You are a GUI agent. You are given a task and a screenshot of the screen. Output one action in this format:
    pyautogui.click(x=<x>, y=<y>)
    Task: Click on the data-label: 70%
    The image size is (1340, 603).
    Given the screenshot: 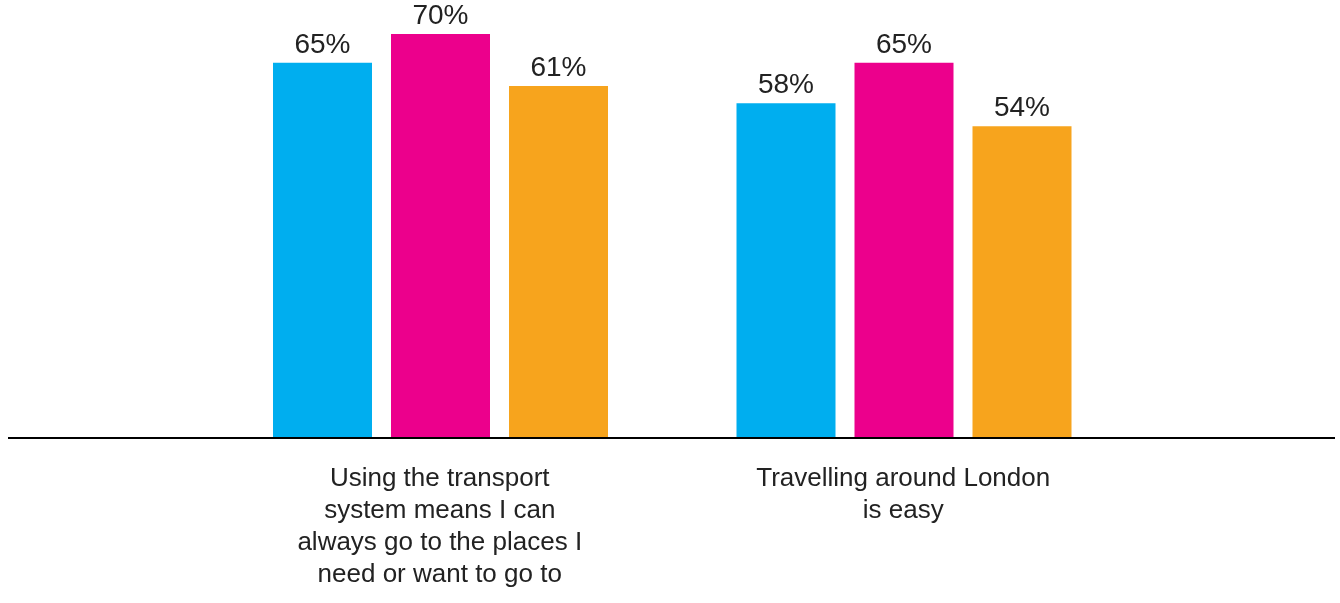 What is the action you would take?
    pyautogui.click(x=440, y=15)
    